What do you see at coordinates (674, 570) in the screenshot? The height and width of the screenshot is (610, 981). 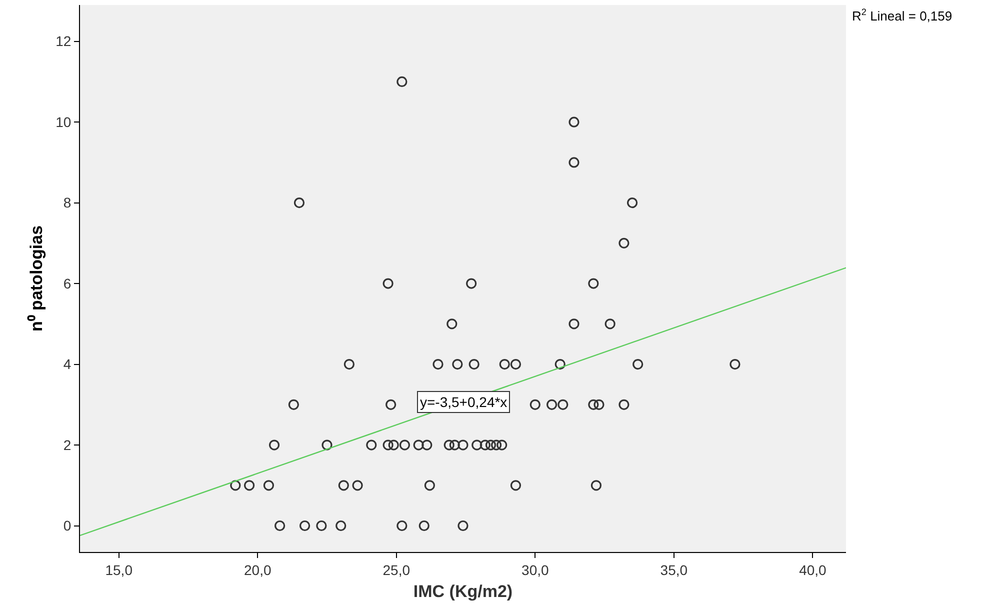 I see `x-tick-label: 35,0` at bounding box center [674, 570].